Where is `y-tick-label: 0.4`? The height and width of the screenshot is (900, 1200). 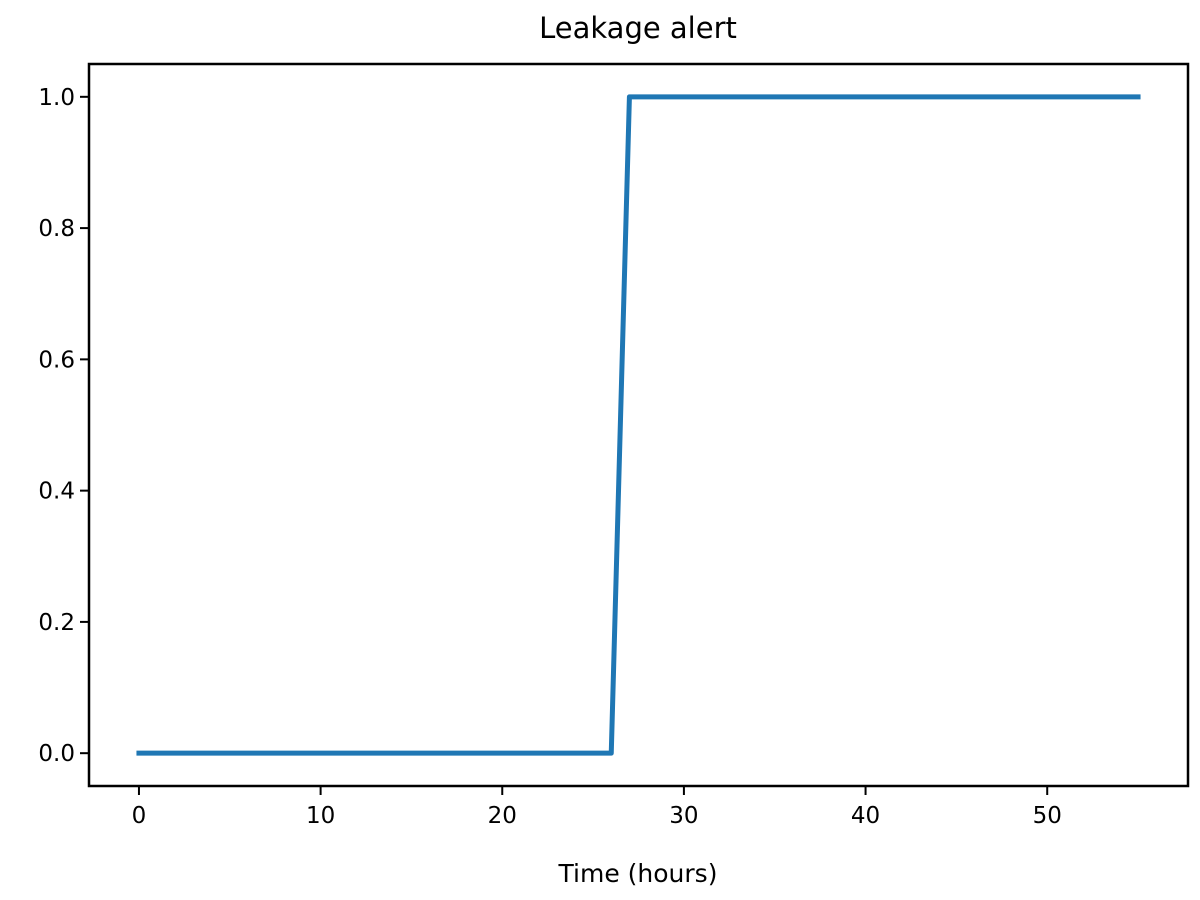 y-tick-label: 0.4 is located at coordinates (56, 492).